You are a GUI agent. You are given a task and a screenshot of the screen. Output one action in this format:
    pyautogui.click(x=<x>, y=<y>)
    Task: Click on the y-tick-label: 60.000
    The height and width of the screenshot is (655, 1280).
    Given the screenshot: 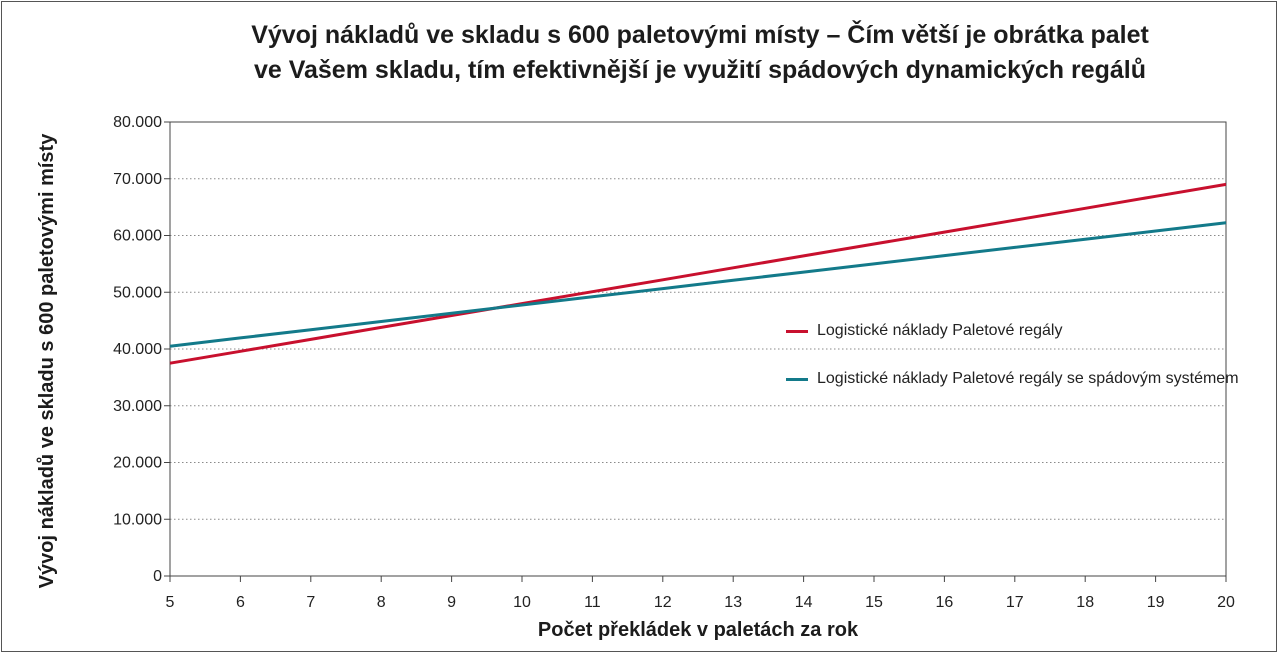 What is the action you would take?
    pyautogui.click(x=137, y=236)
    